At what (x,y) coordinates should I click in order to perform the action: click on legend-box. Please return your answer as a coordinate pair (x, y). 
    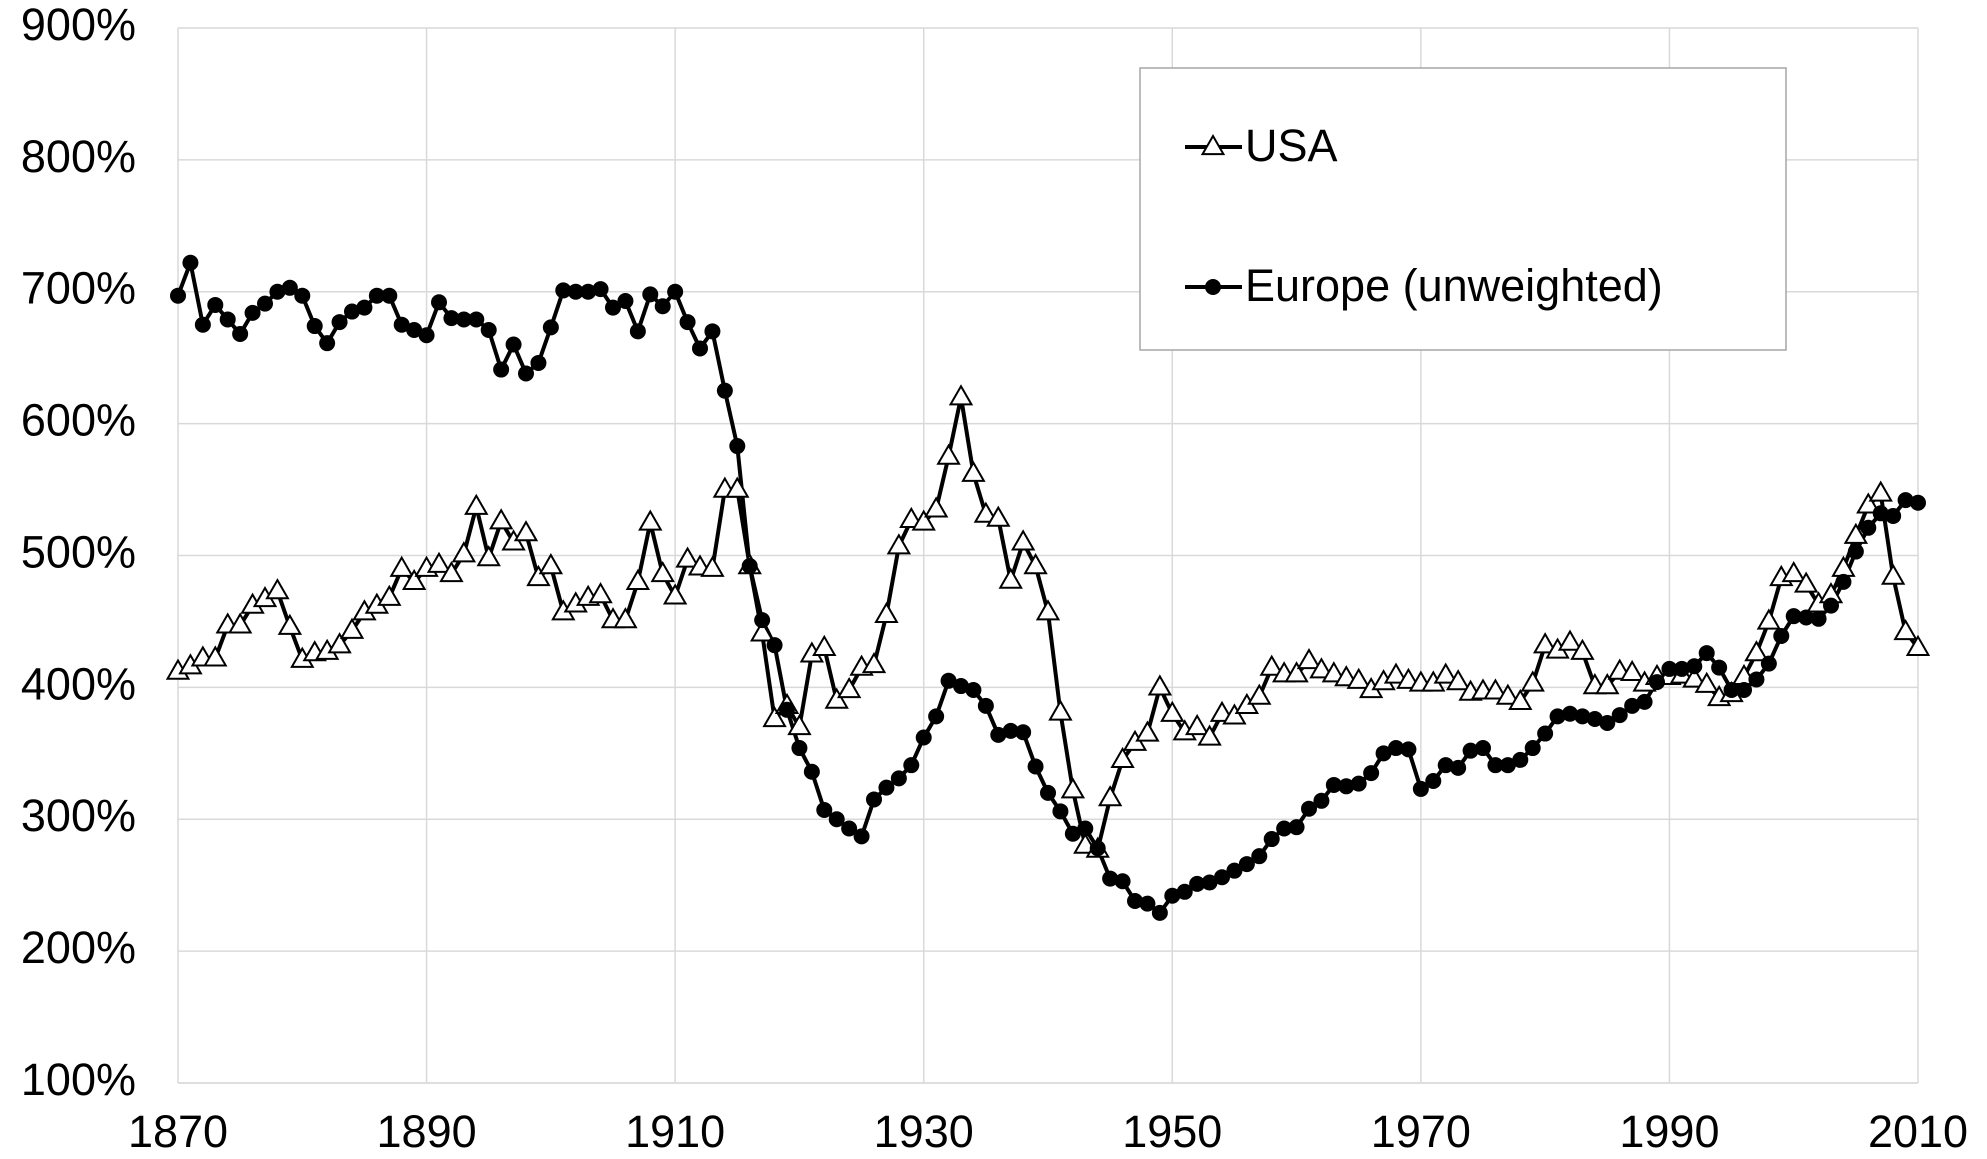
    Looking at the image, I should click on (1463, 209).